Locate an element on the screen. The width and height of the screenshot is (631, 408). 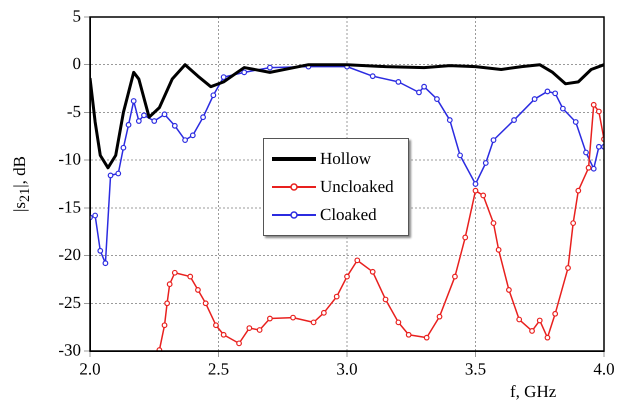
x-tick-label: 2.0 is located at coordinates (90, 369).